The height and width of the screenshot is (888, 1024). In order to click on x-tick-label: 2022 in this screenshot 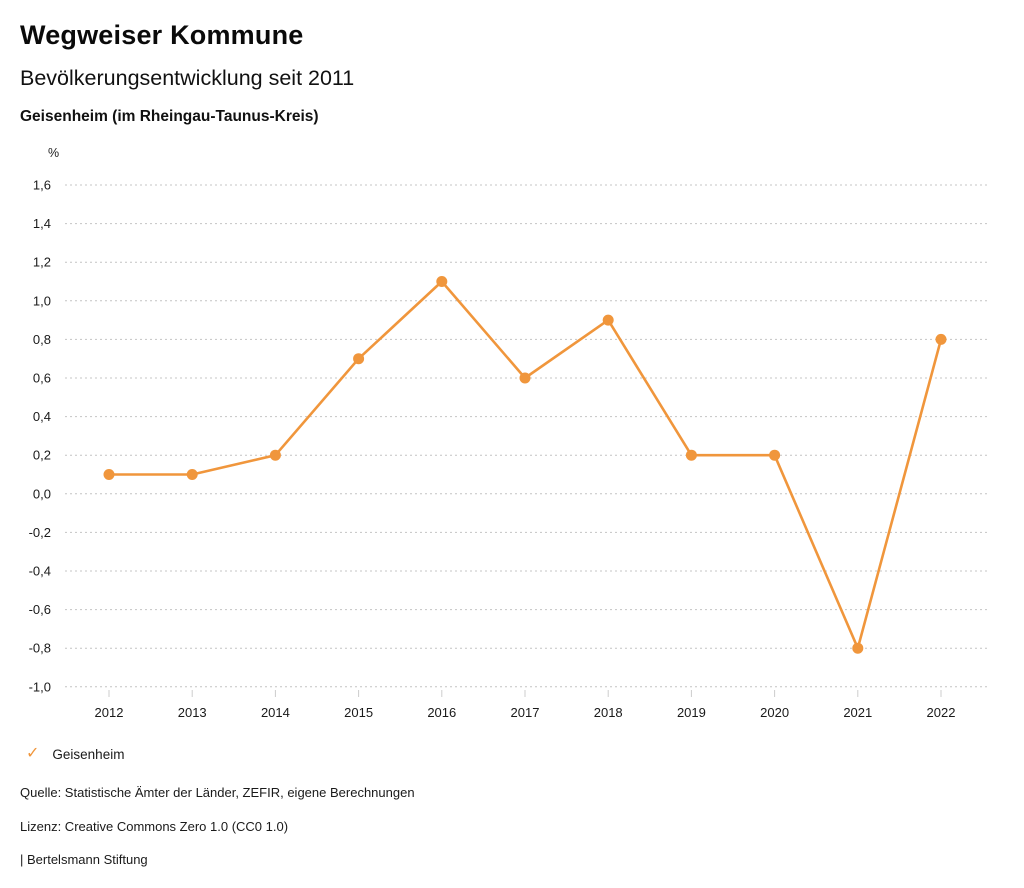, I will do `click(941, 712)`.